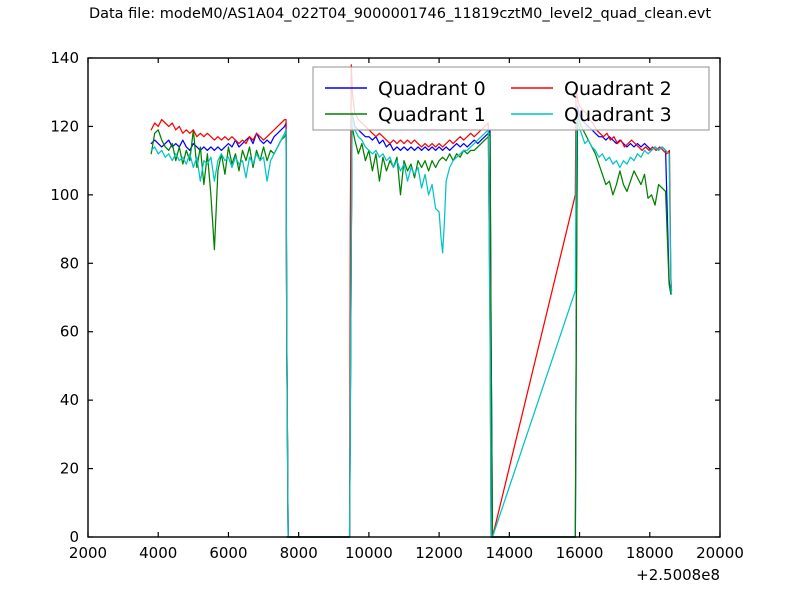  I want to click on legend-label-0: Quadrant 0, so click(432, 89).